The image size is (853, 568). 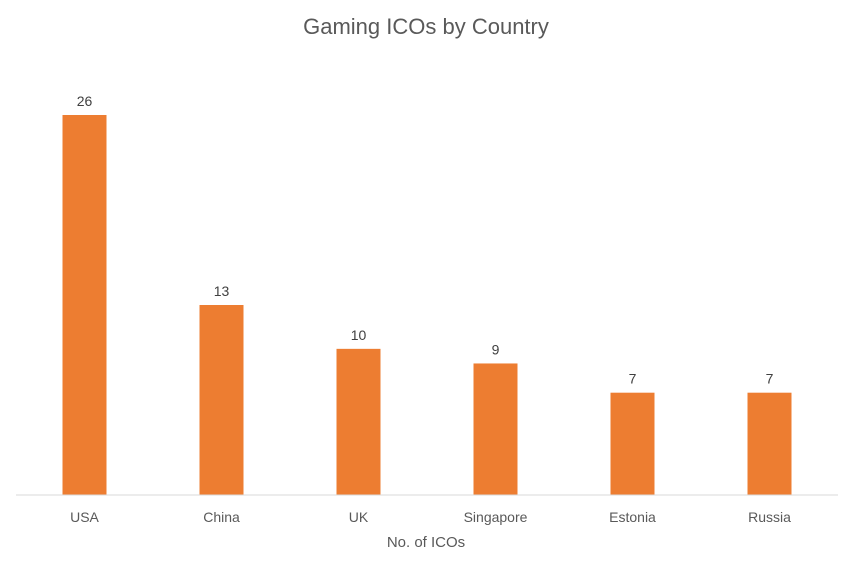 I want to click on x-tick-label-usa: USA, so click(x=84, y=517).